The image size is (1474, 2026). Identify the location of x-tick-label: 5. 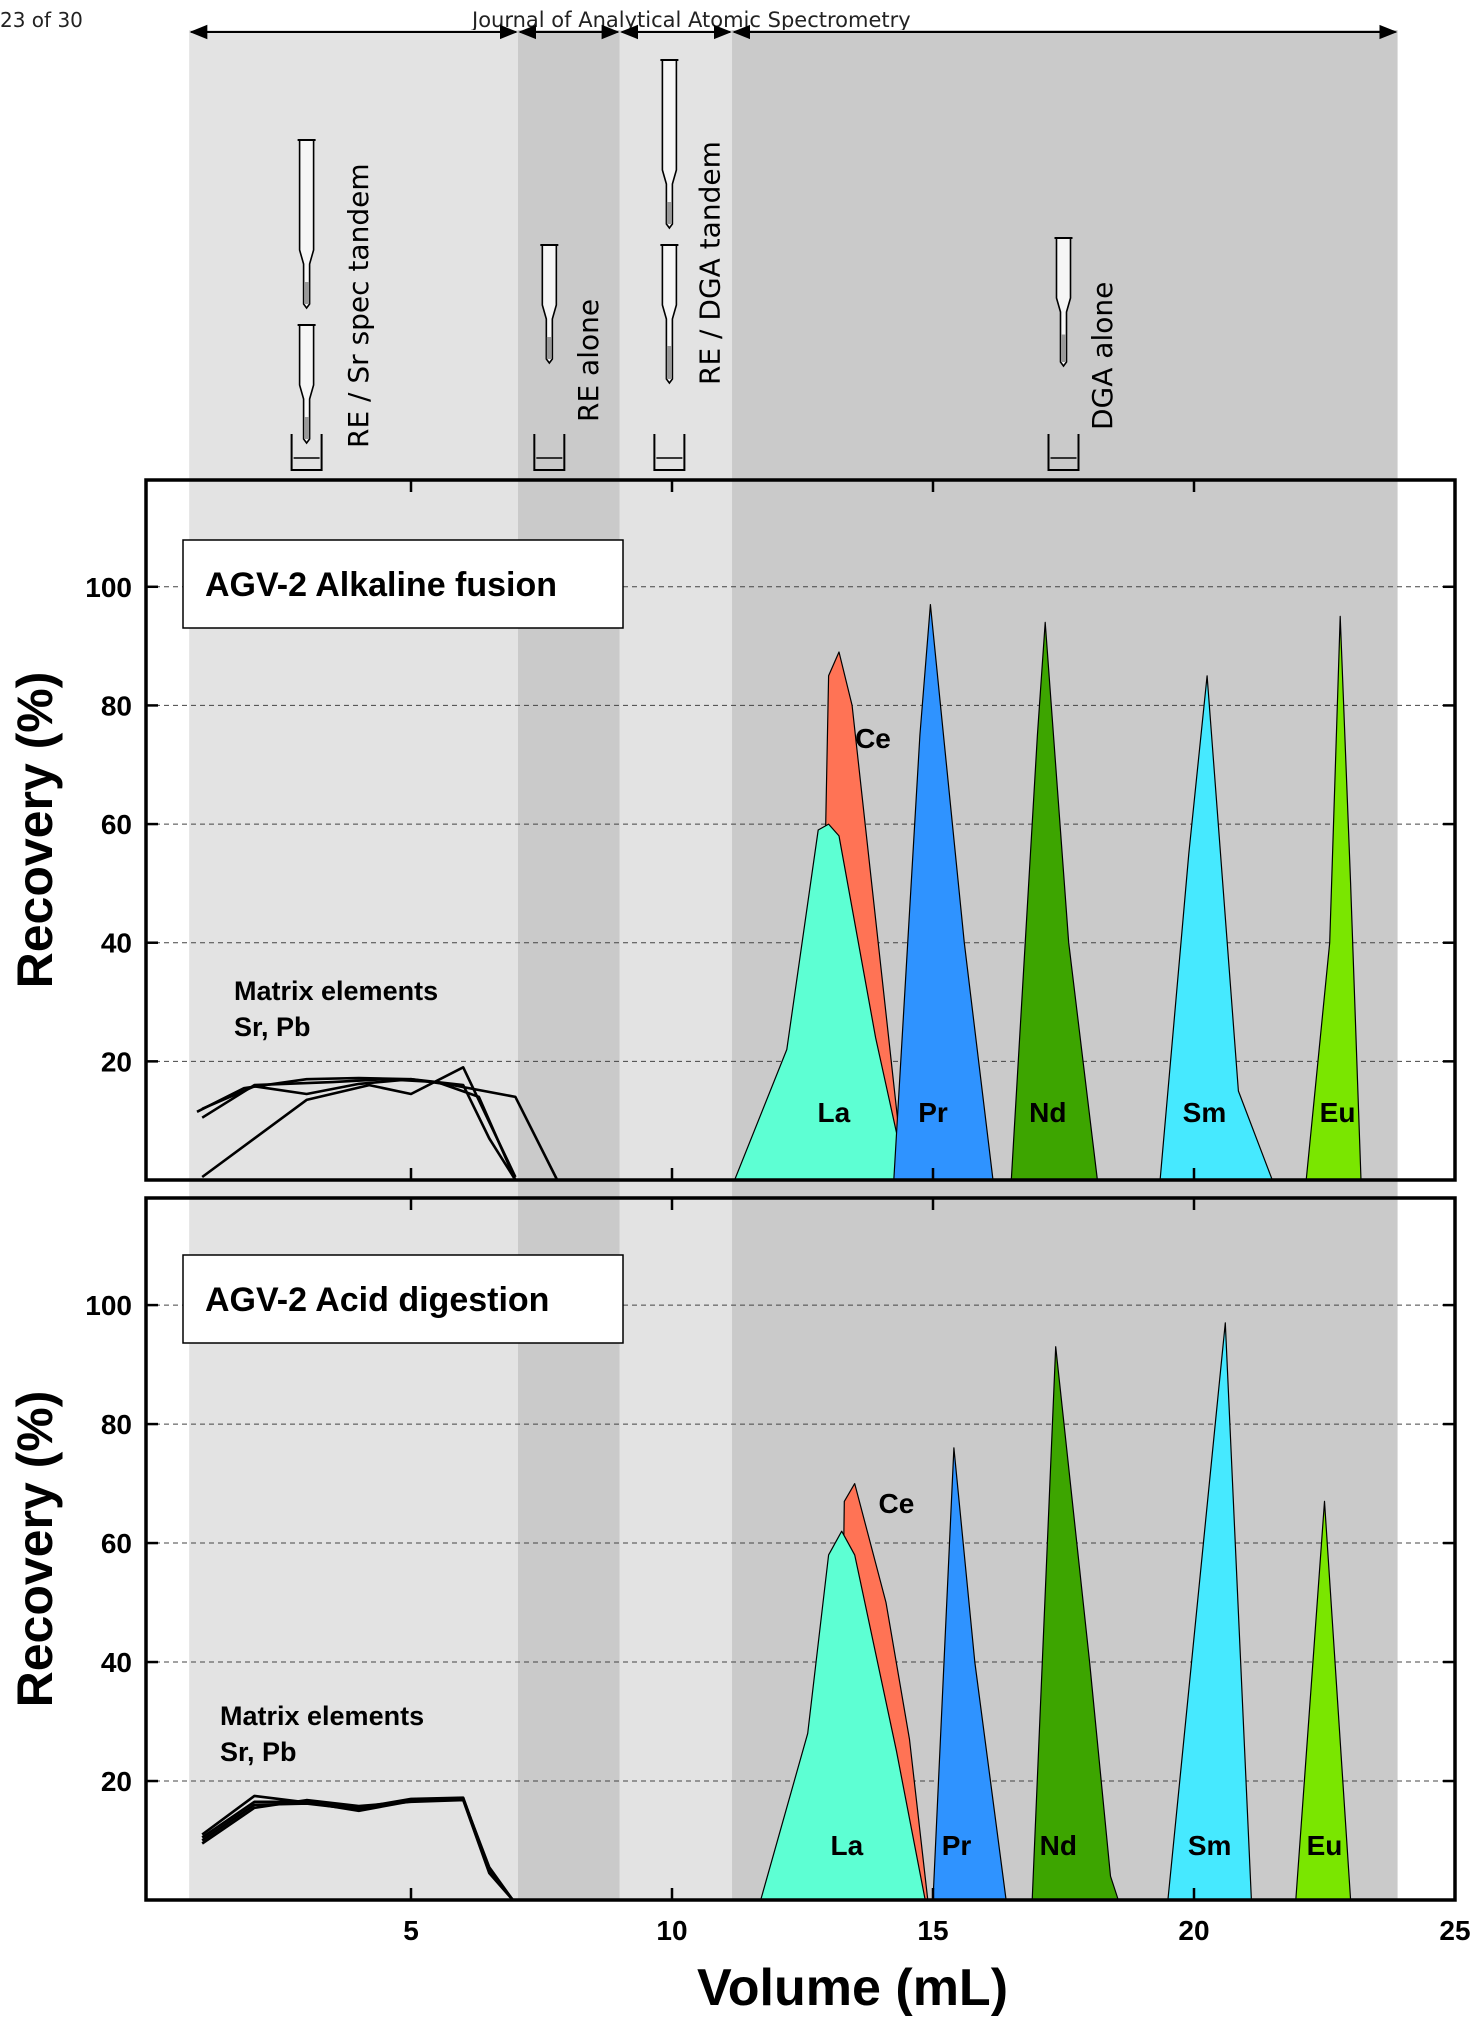
(411, 1930).